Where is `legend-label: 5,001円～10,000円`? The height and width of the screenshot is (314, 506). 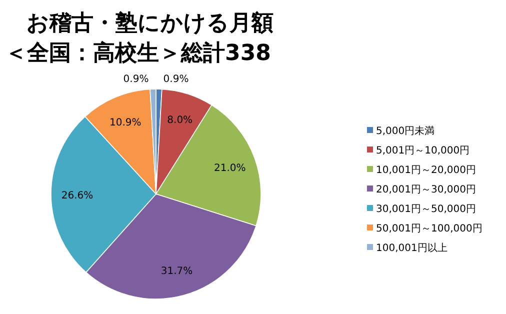
legend-label: 5,001円～10,000円 is located at coordinates (423, 151).